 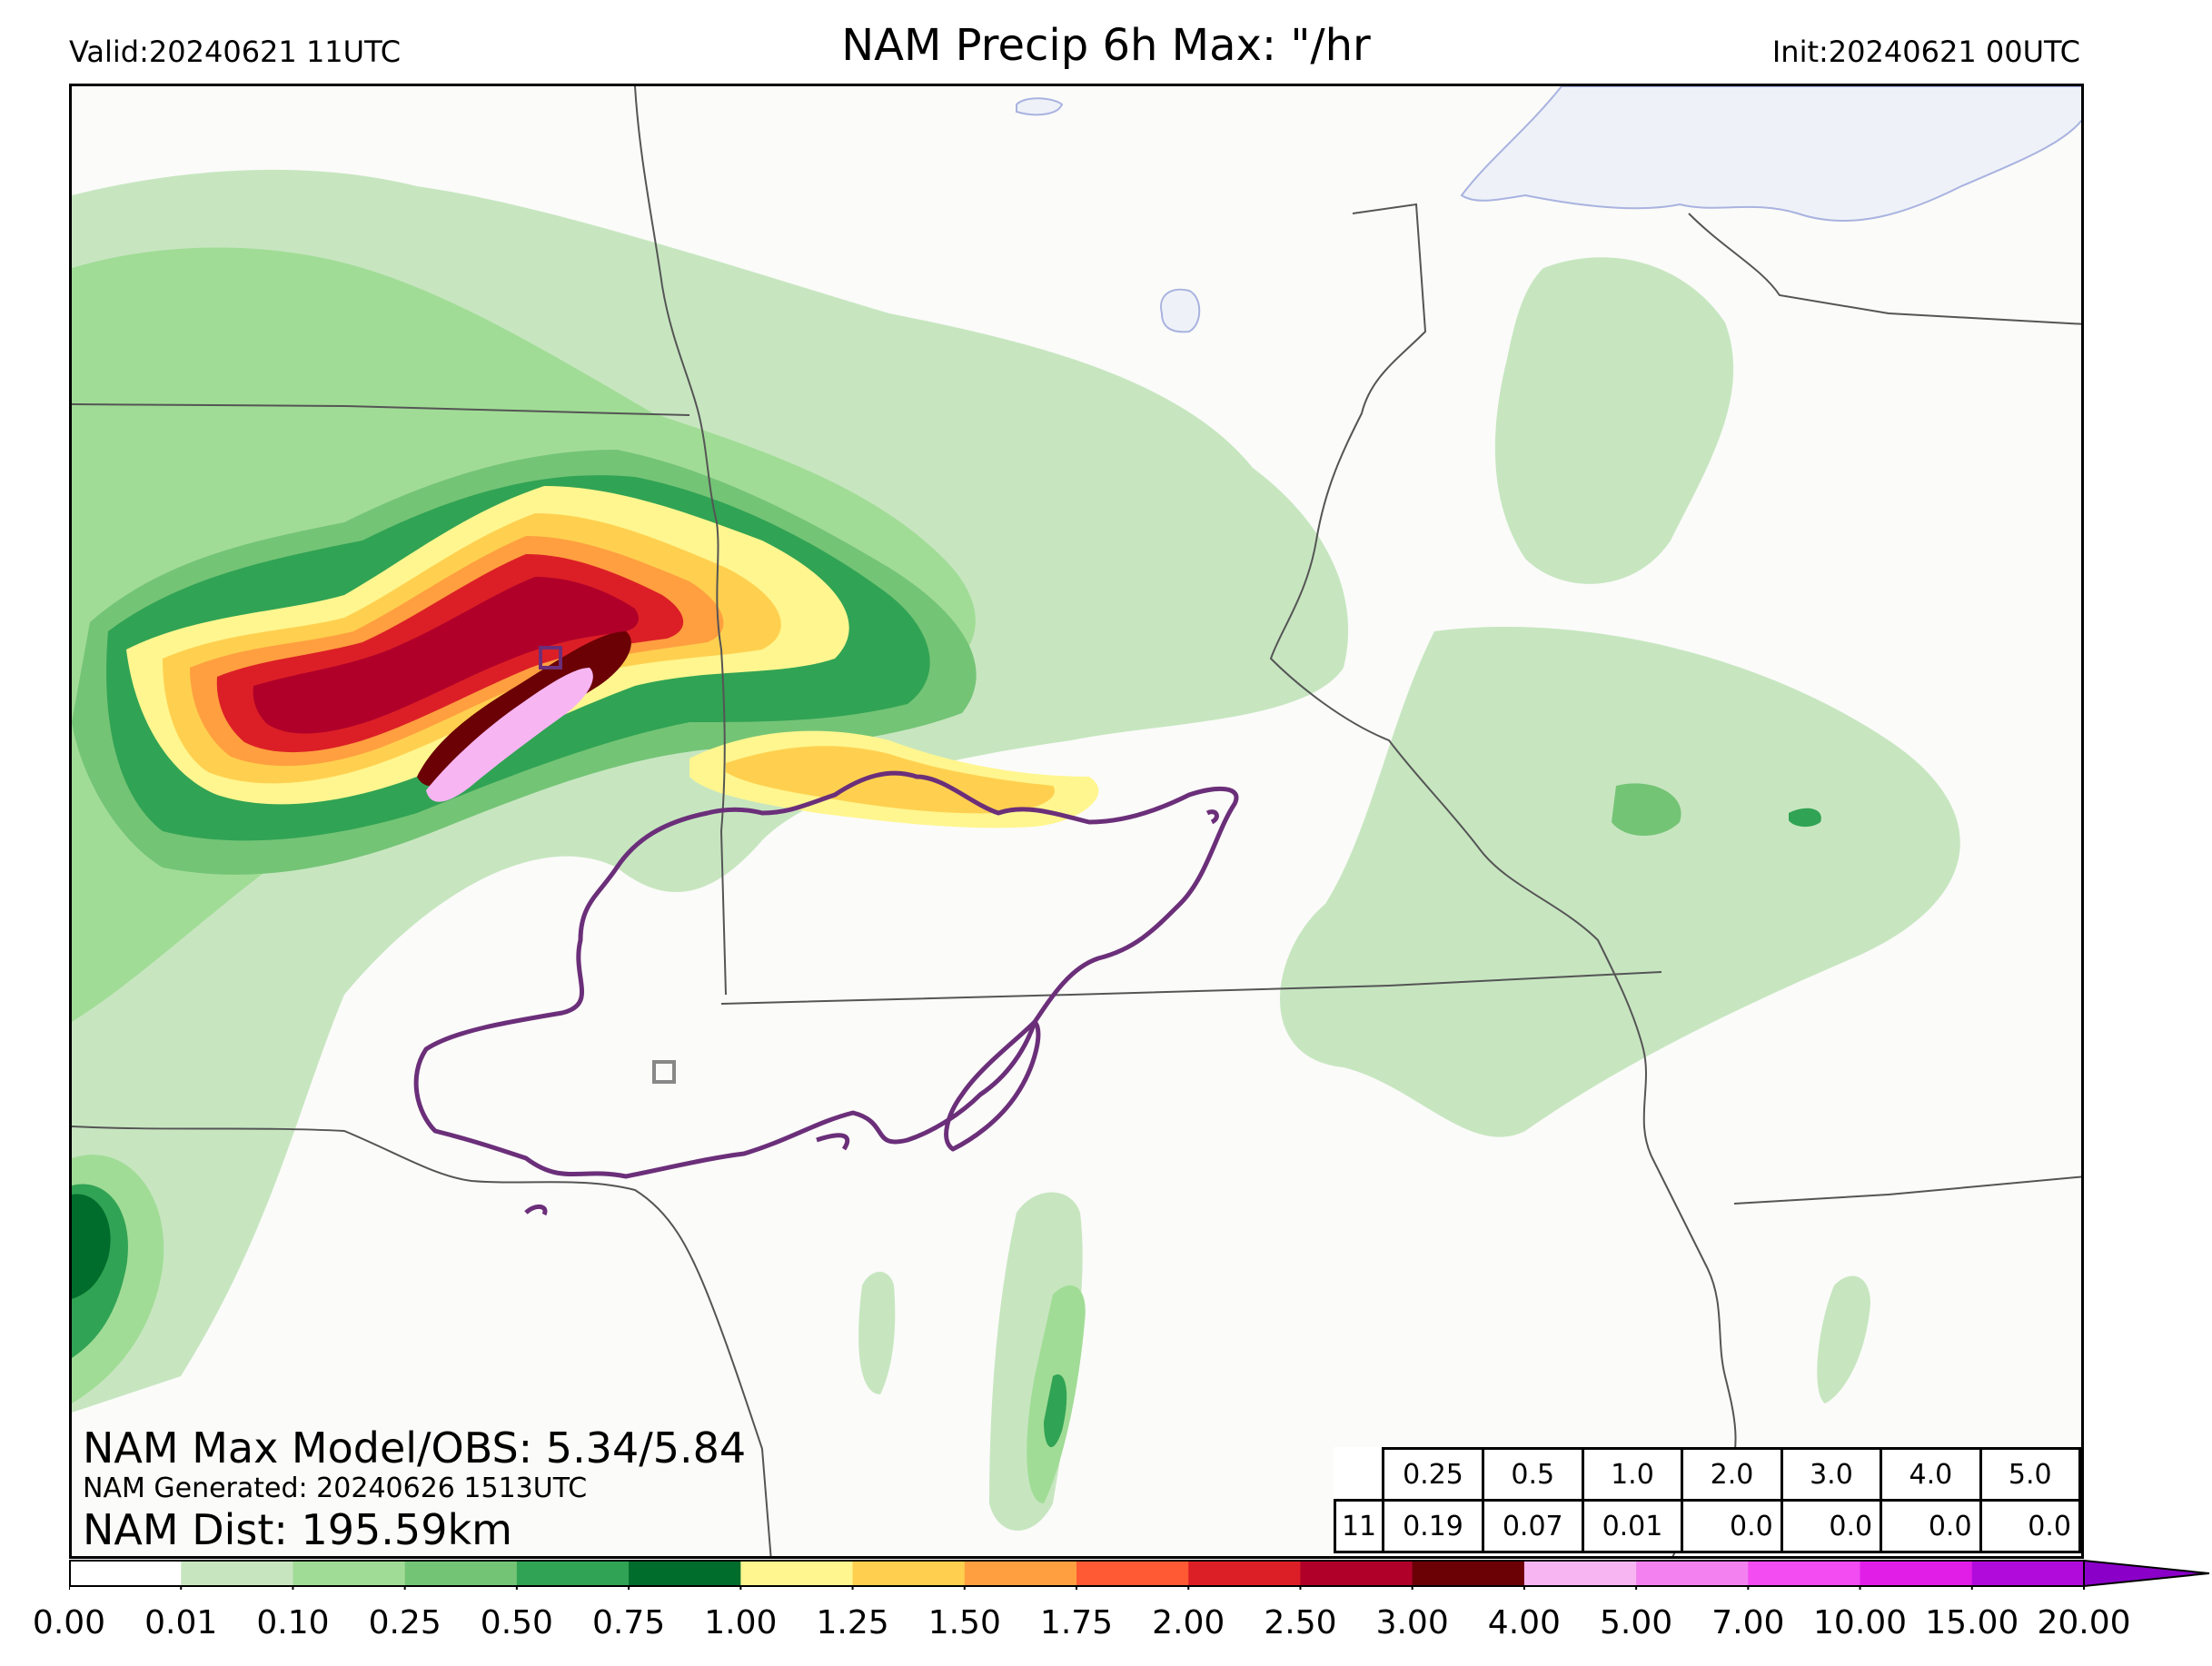 I want to click on colorbar-tick-label: 0.75, so click(x=629, y=1623).